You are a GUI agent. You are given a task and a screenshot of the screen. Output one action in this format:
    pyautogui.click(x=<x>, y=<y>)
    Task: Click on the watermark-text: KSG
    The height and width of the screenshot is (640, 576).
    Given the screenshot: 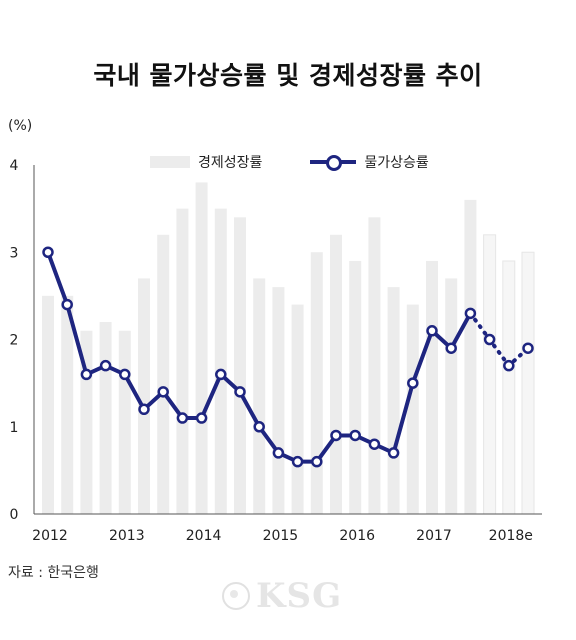 What is the action you would take?
    pyautogui.click(x=299, y=596)
    